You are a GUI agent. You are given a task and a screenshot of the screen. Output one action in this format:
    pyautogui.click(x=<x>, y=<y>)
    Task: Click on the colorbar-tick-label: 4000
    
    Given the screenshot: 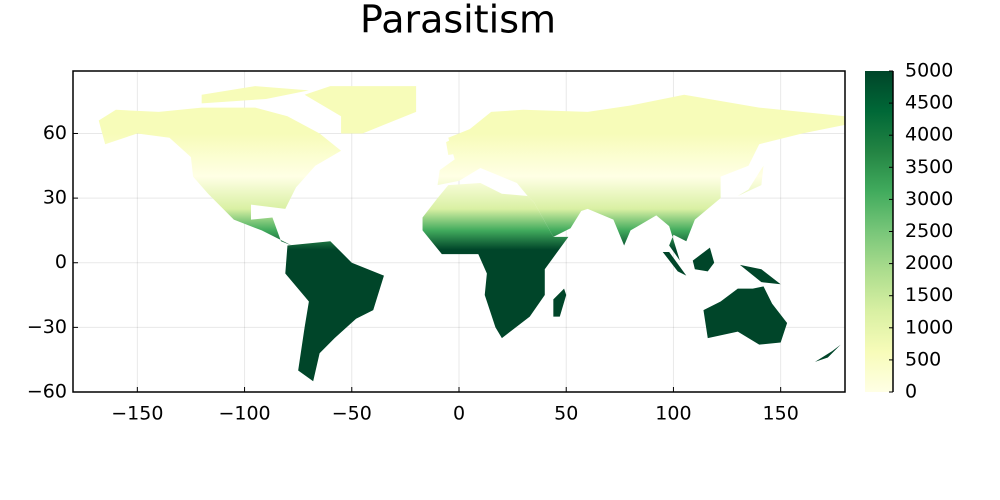 What is the action you would take?
    pyautogui.click(x=929, y=135)
    